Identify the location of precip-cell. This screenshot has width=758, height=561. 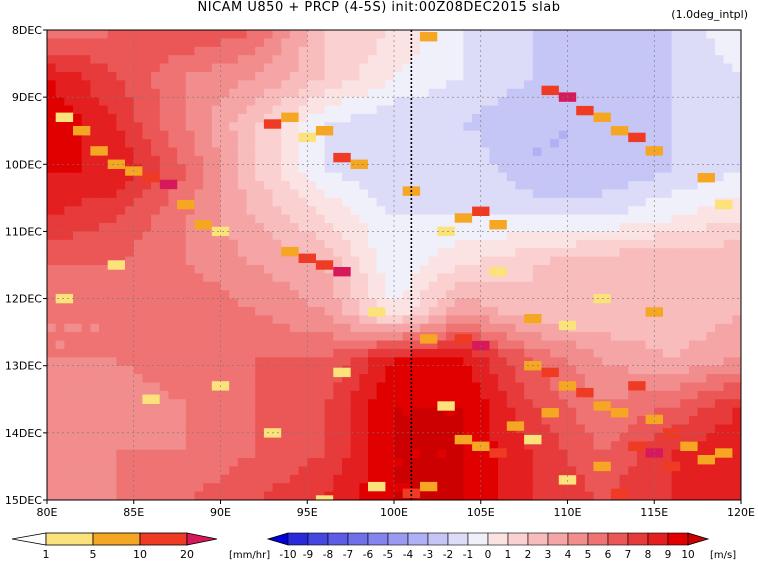
(567, 480).